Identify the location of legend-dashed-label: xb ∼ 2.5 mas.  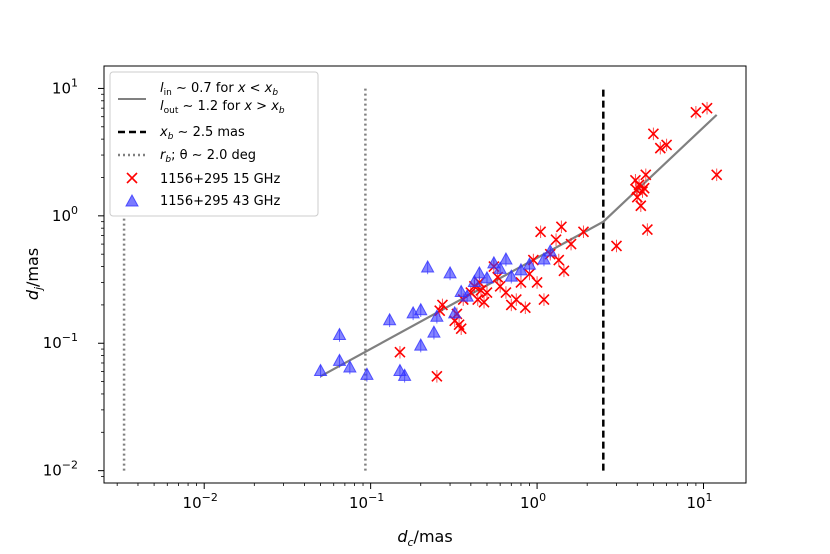
(202, 133).